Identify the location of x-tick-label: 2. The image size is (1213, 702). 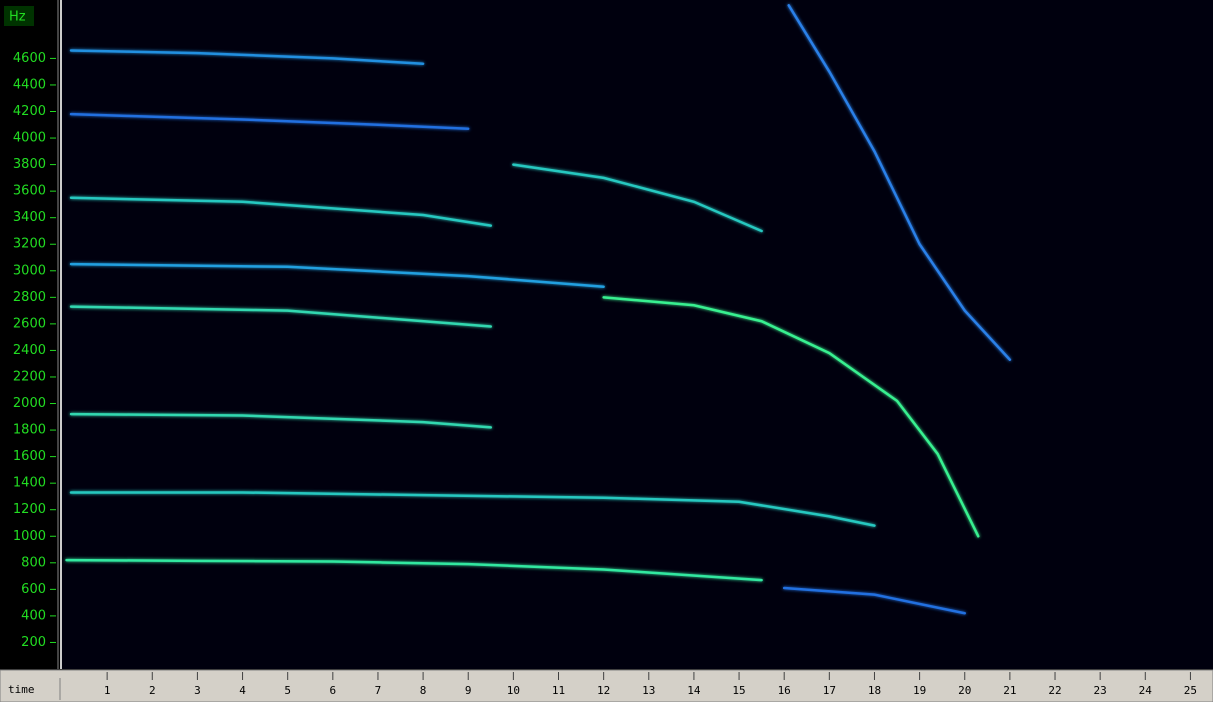
(152, 690).